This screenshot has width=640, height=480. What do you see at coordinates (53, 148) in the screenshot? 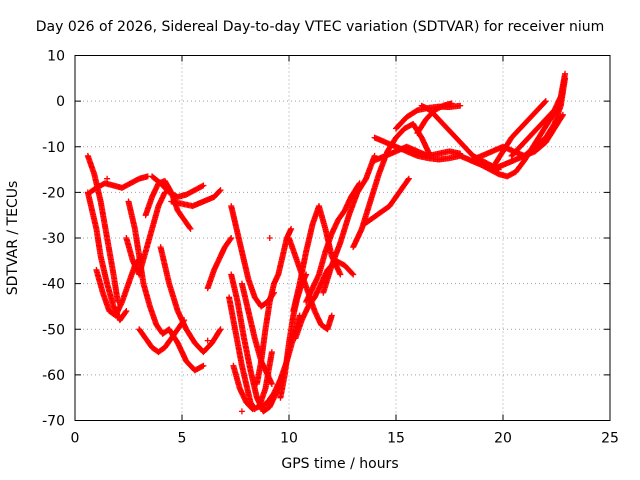
I see `y-tick-label: -10` at bounding box center [53, 148].